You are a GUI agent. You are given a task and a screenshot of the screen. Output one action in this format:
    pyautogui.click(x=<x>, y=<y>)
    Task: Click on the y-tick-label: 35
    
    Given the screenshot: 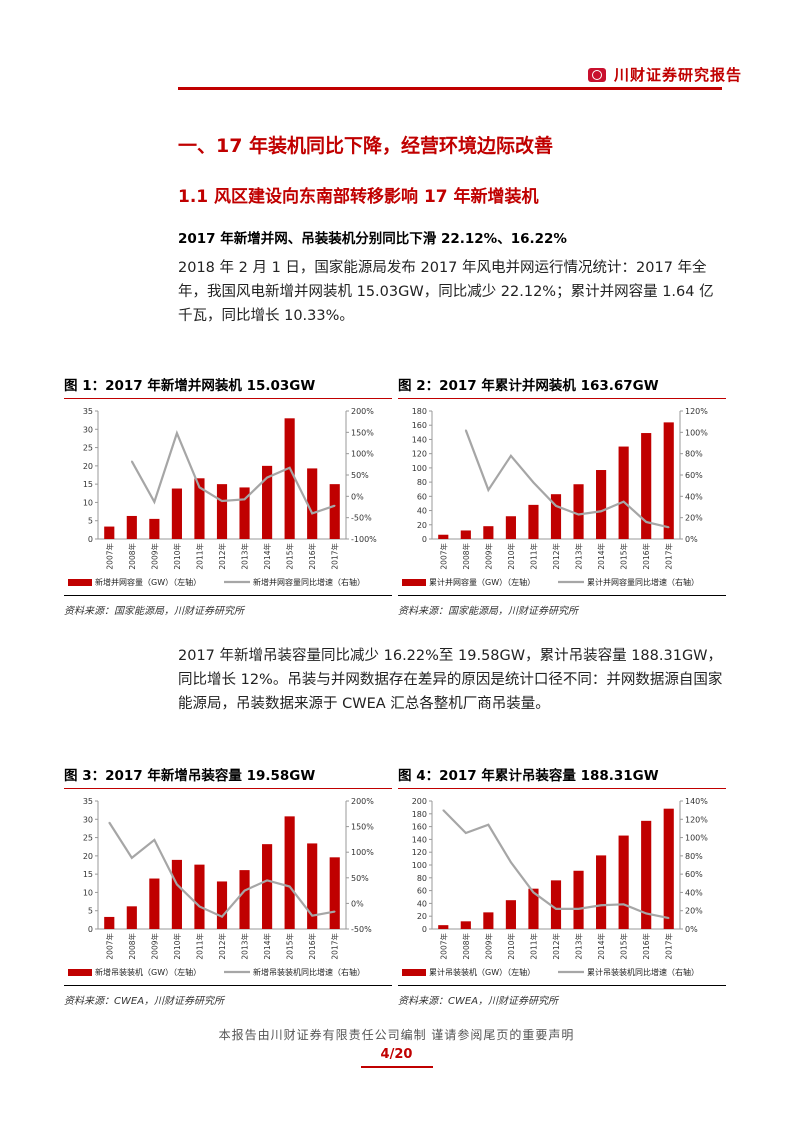 What is the action you would take?
    pyautogui.click(x=88, y=411)
    